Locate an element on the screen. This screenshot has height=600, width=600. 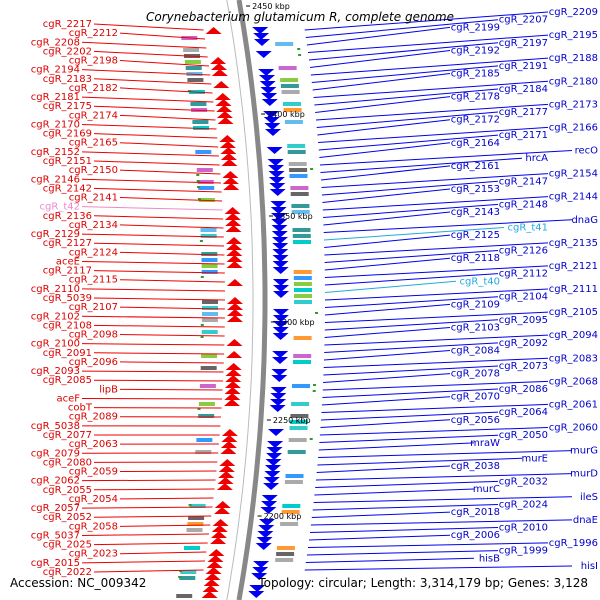
right-gene-label: cgR_2197 is located at coordinates (523, 43).